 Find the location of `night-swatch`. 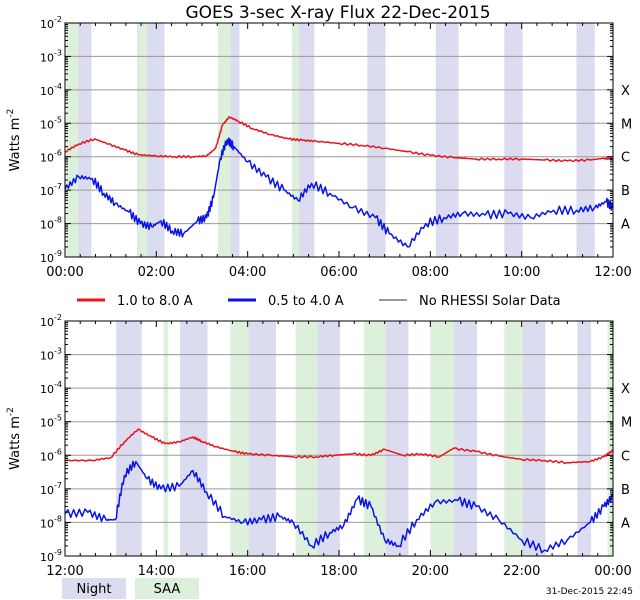

night-swatch is located at coordinates (94, 588).